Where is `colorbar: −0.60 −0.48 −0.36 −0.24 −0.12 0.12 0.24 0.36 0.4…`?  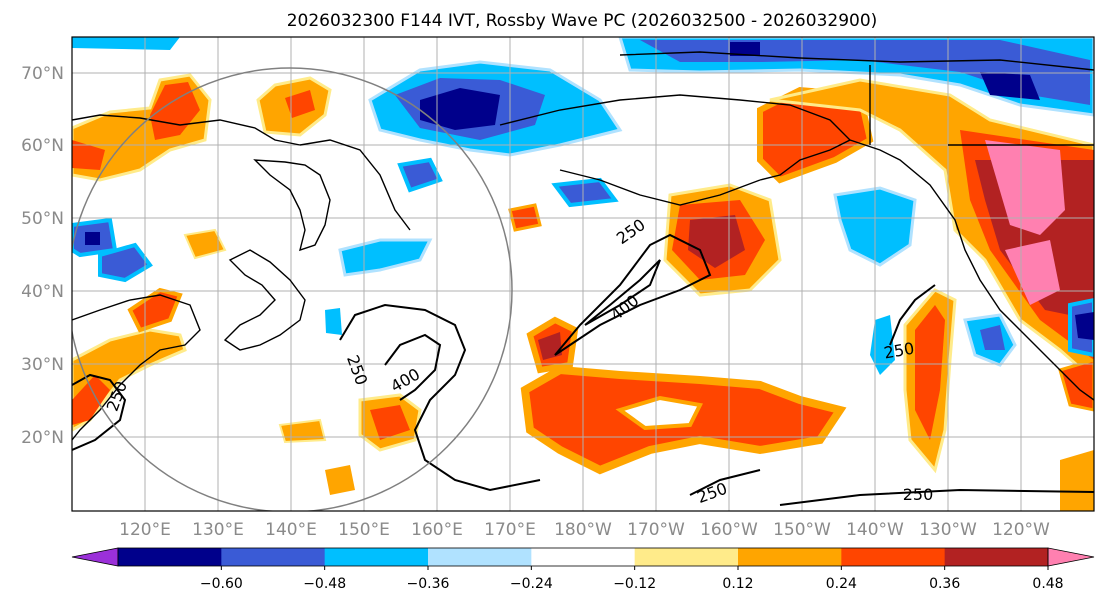
colorbar: −0.60 −0.48 −0.36 −0.24 −0.12 0.12 0.24 0.36 0.4… is located at coordinates (583, 569).